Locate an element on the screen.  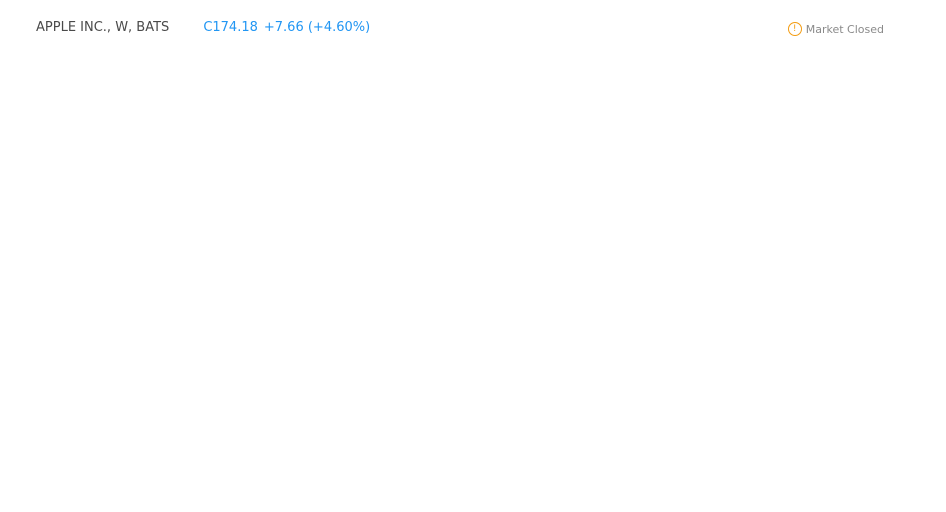
x-tick-label: 2017 is located at coordinates (719, 495).